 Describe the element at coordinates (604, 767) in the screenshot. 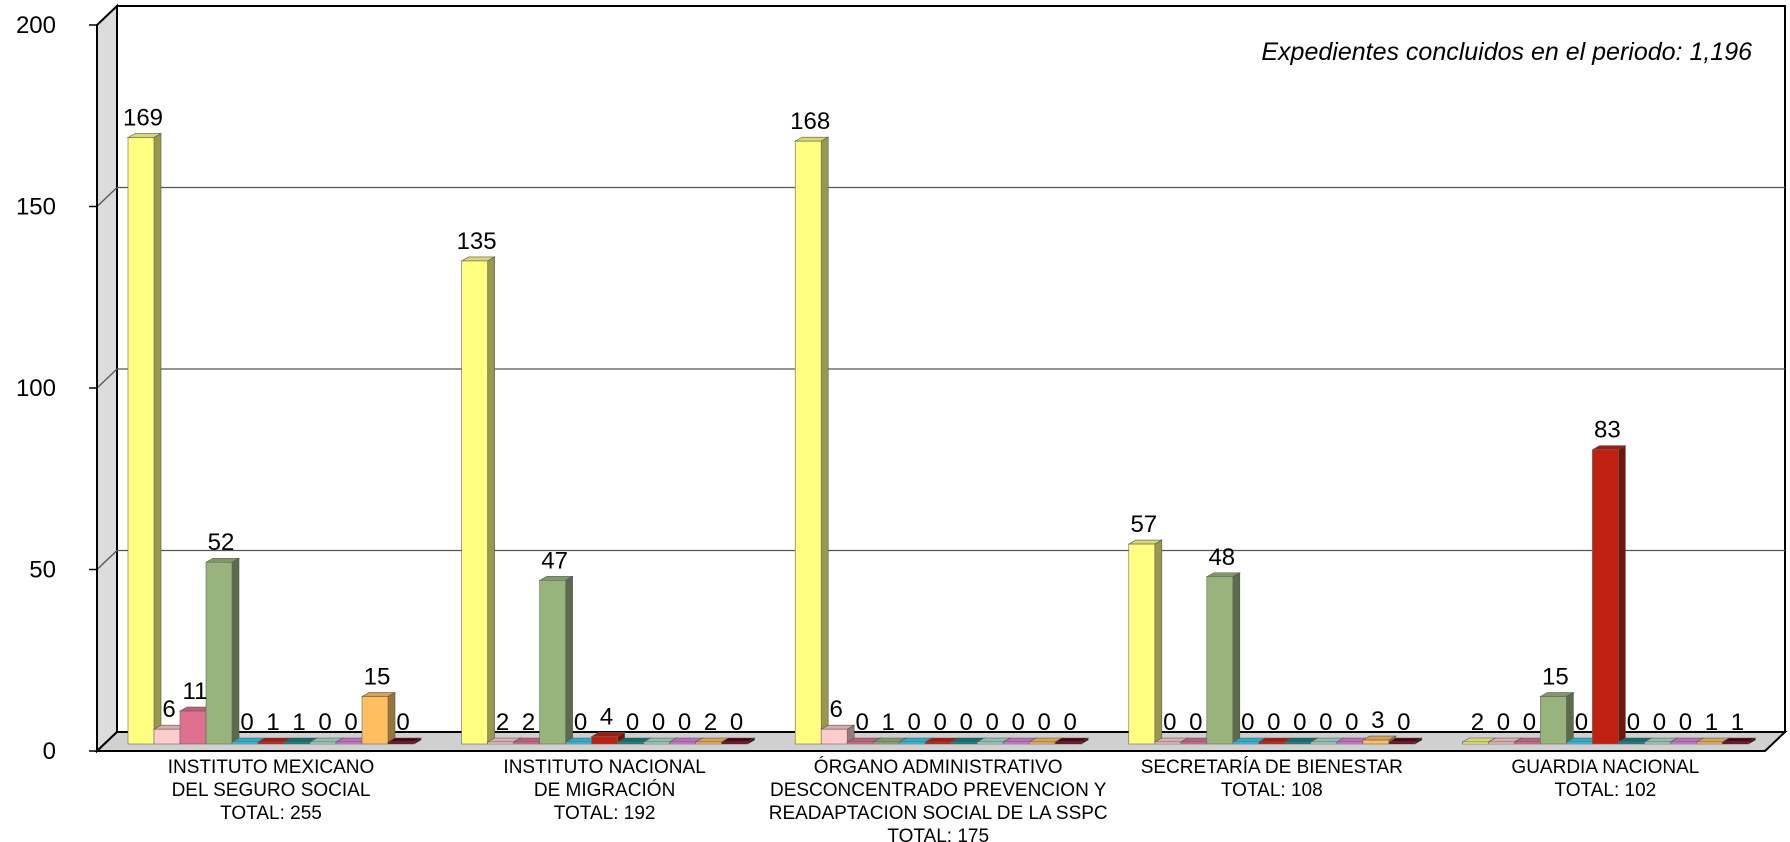

I see `category-label-line: INSTITUTO NACIONAL` at that location.